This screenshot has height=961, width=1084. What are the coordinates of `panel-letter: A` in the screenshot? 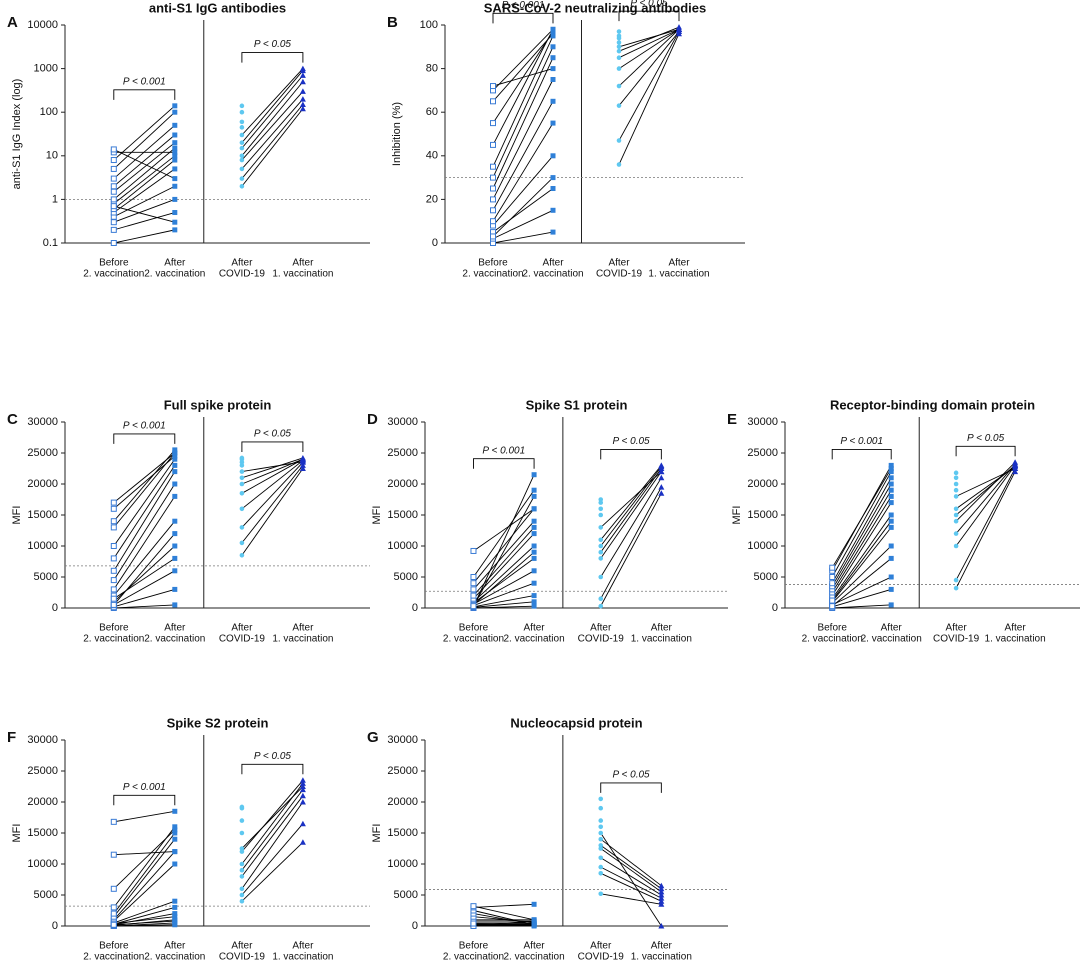 It's located at (12, 22).